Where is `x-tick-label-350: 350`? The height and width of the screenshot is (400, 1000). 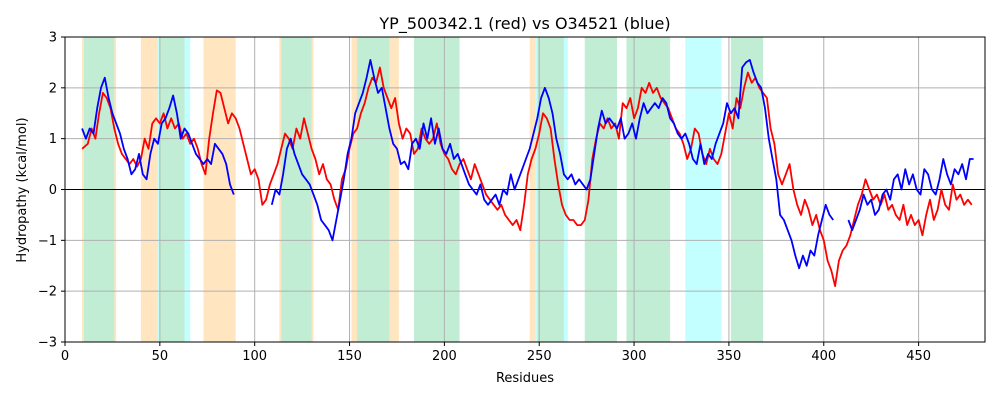 x-tick-label-350: 350 is located at coordinates (729, 356).